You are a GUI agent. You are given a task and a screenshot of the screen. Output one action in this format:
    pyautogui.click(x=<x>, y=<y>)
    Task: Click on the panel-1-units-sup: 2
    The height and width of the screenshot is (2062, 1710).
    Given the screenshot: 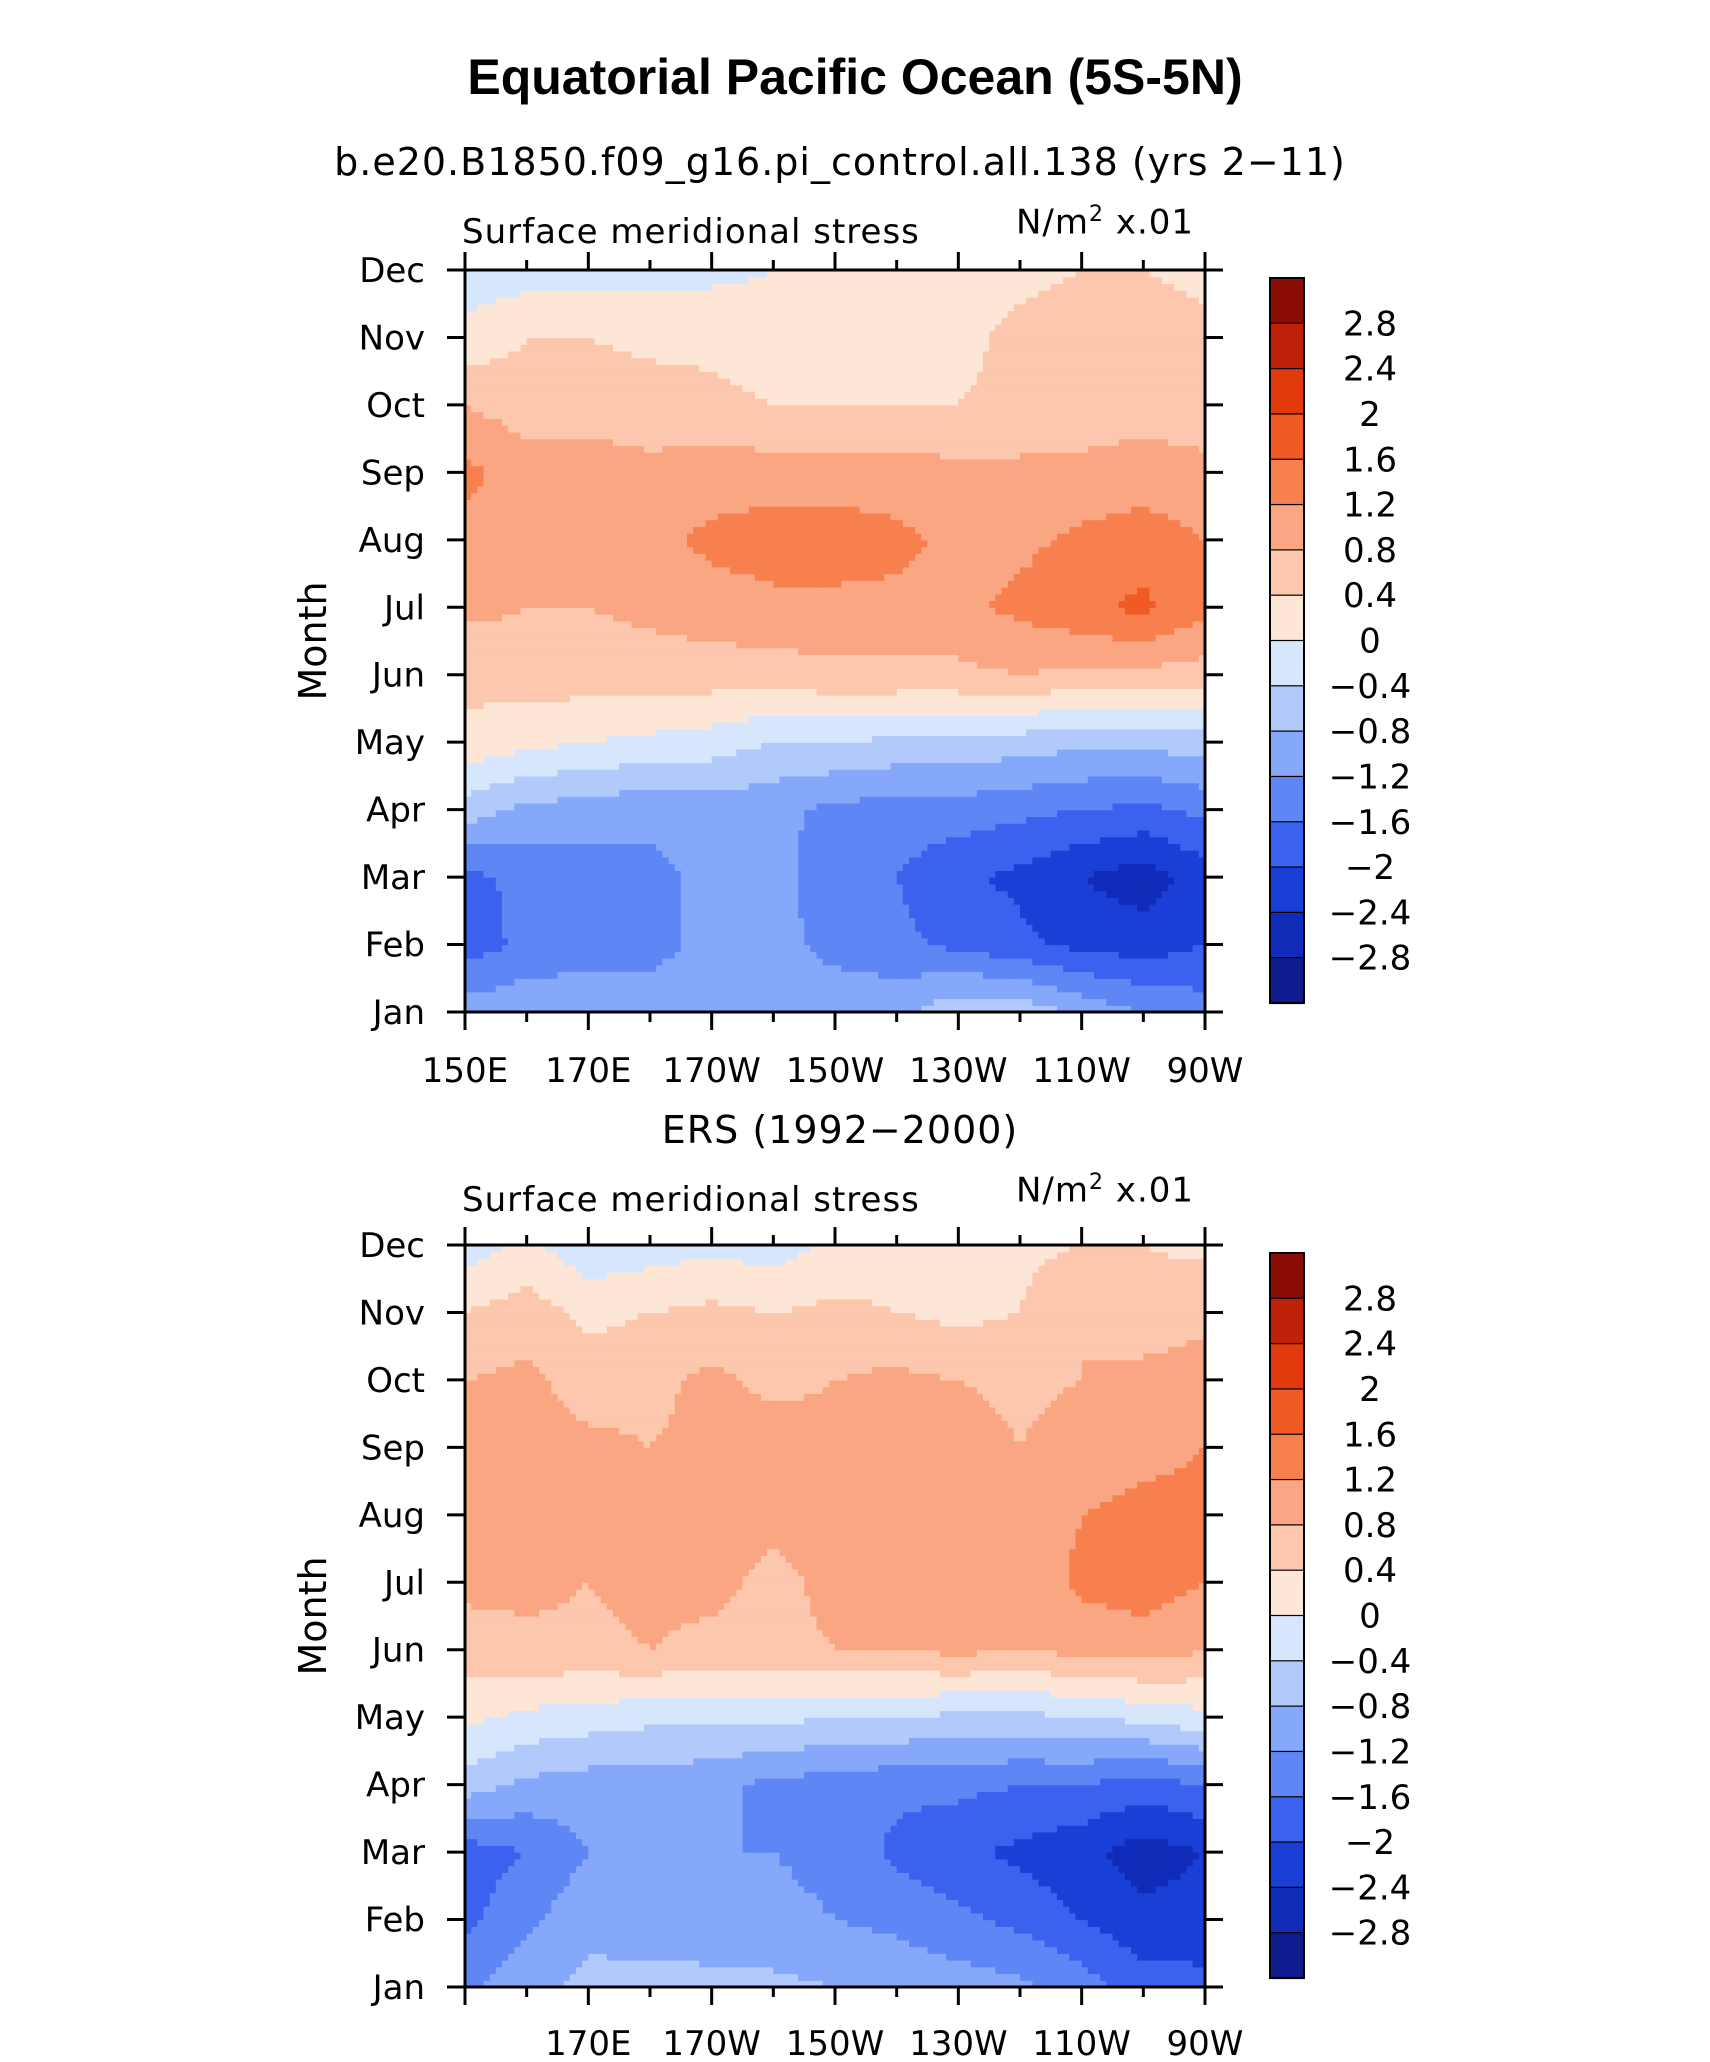 What is the action you would take?
    pyautogui.click(x=1096, y=214)
    